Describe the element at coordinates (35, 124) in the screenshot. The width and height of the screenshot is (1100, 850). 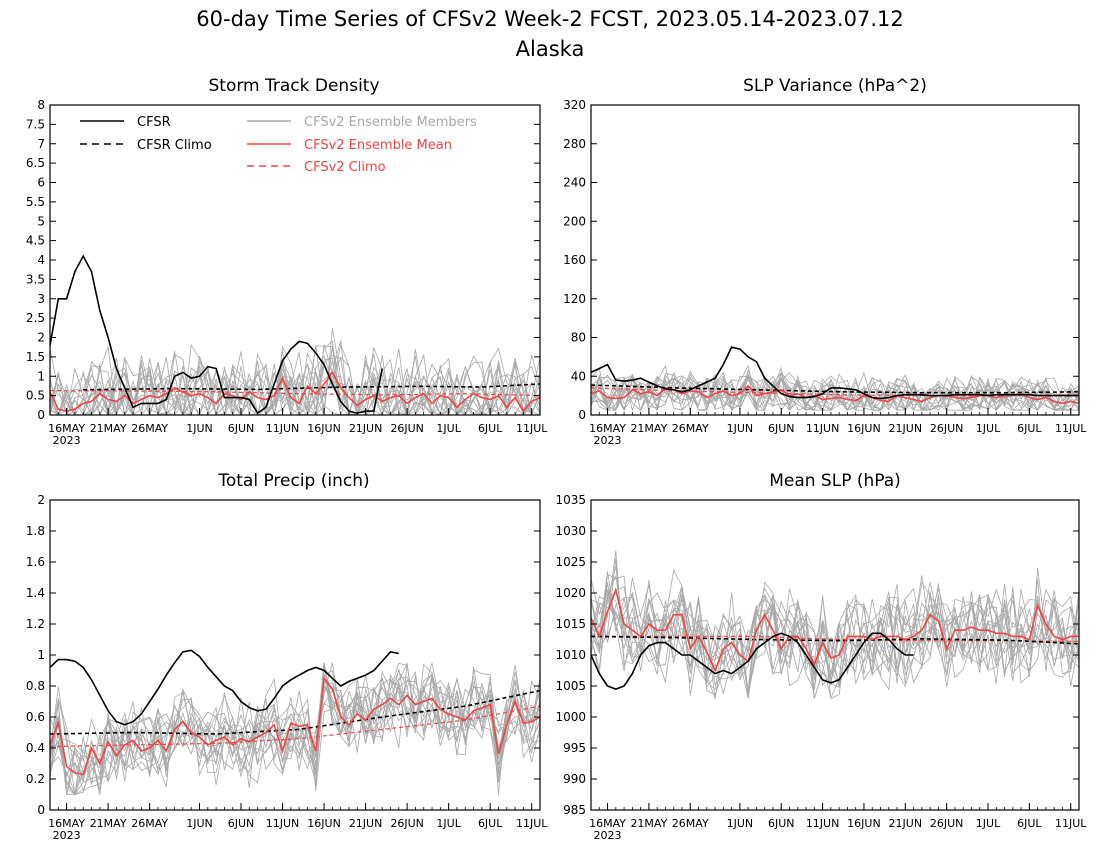
I see `y-tick-label: 7.5` at that location.